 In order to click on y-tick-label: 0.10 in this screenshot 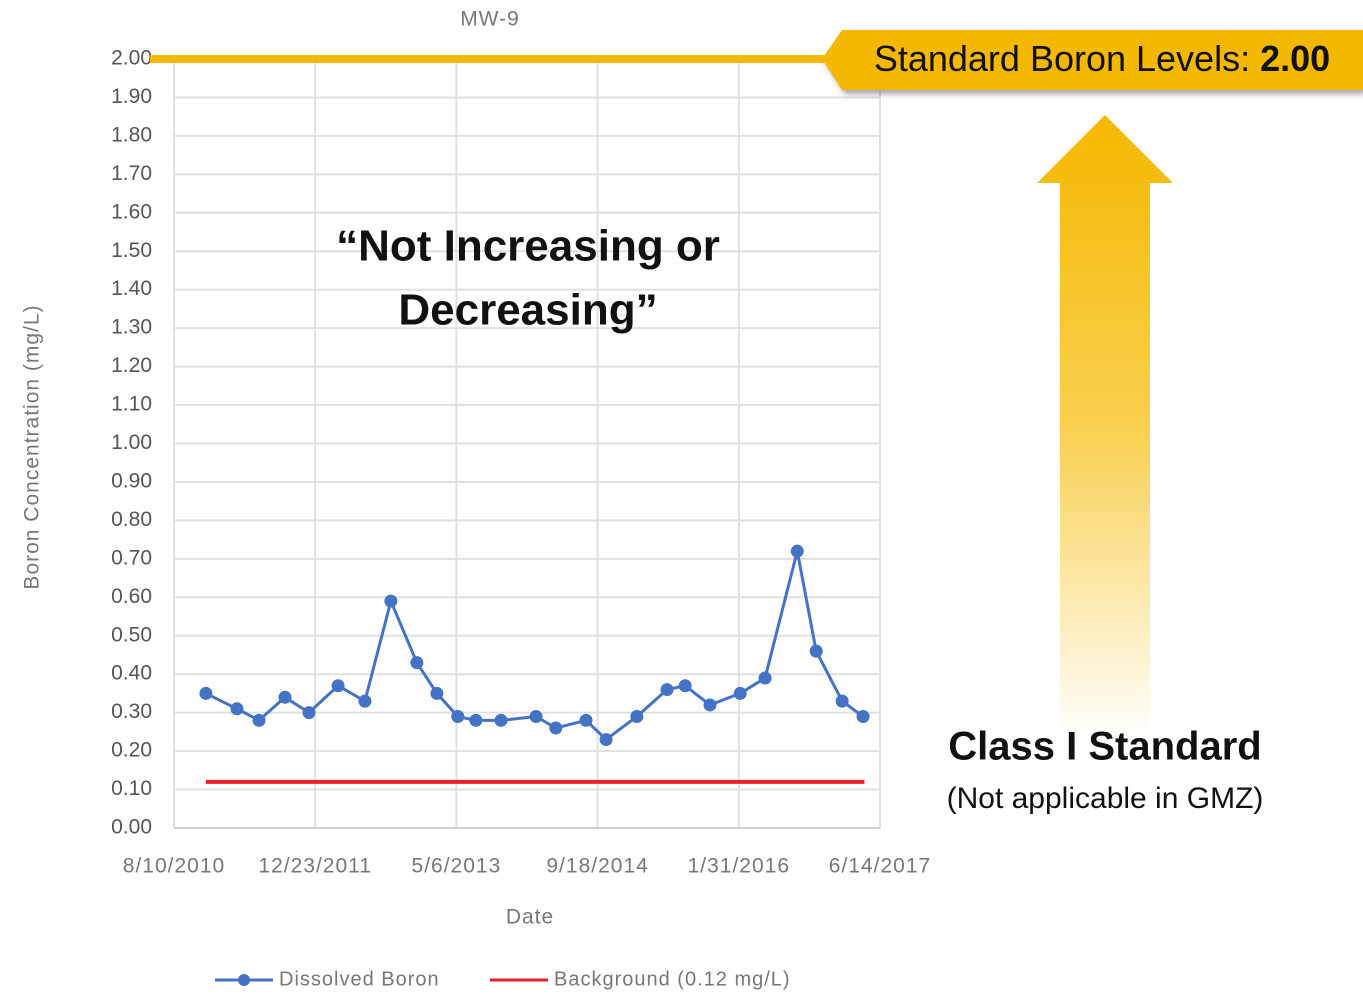, I will do `click(131, 788)`.